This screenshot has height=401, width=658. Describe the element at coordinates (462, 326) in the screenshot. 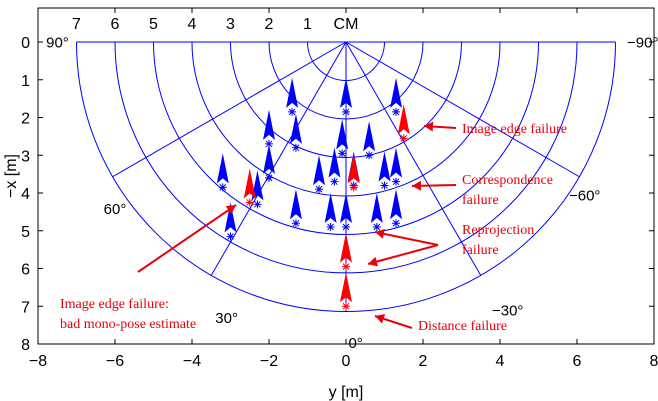

I see `annotation-text: Distance failure` at that location.